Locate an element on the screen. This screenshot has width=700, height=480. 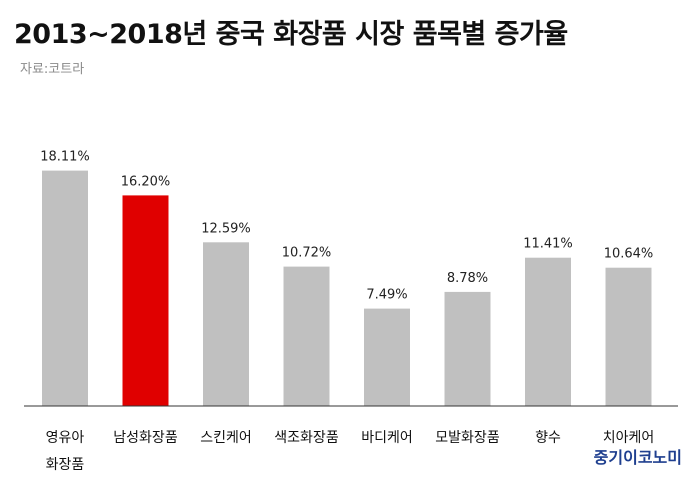
value-label-6: 11.41% is located at coordinates (548, 244).